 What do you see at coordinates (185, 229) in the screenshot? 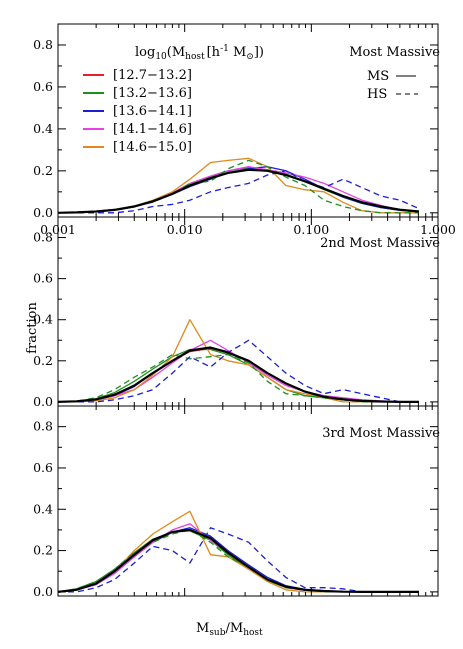
I see `x-tick-label: 0.010` at bounding box center [185, 229].